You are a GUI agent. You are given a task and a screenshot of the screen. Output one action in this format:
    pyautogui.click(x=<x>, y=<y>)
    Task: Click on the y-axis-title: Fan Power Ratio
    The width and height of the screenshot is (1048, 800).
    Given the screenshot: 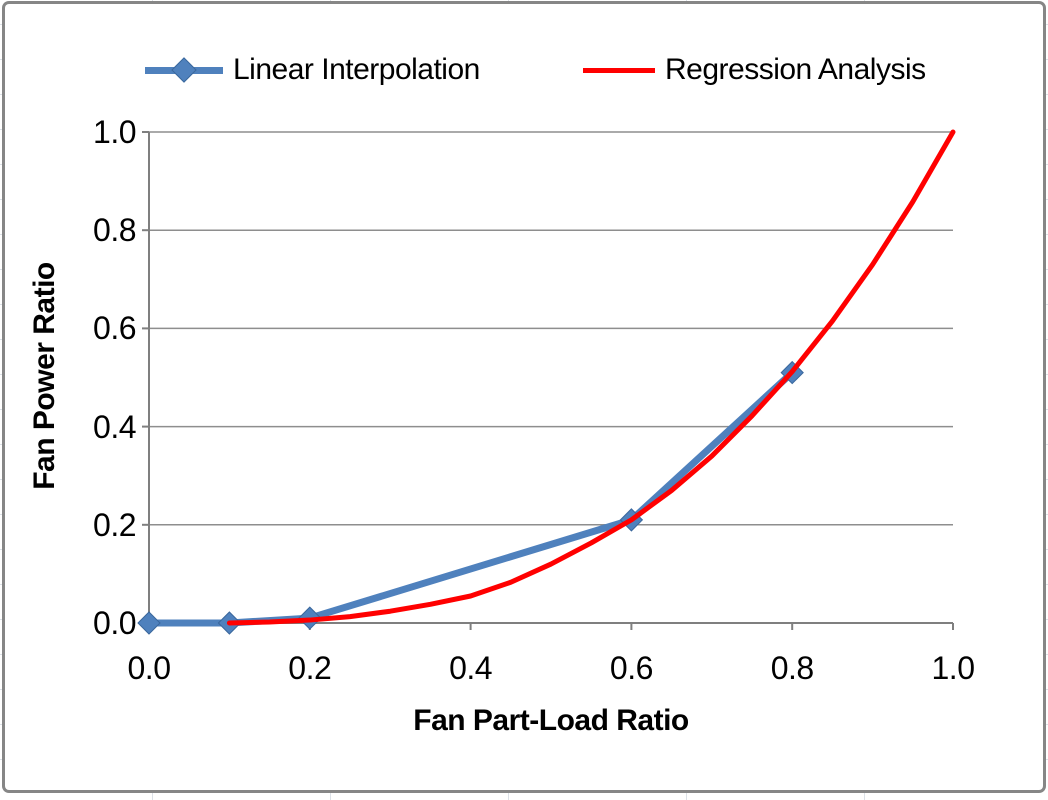 What is the action you would take?
    pyautogui.click(x=44, y=376)
    